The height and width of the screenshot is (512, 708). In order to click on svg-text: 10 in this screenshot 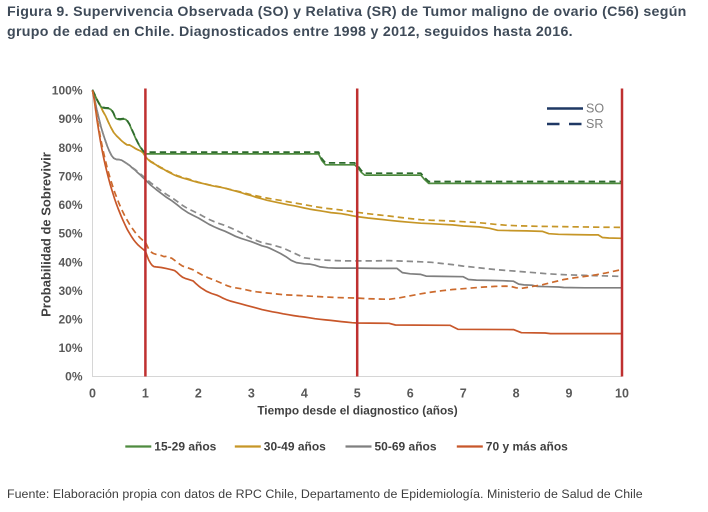, I will do `click(622, 394)`.